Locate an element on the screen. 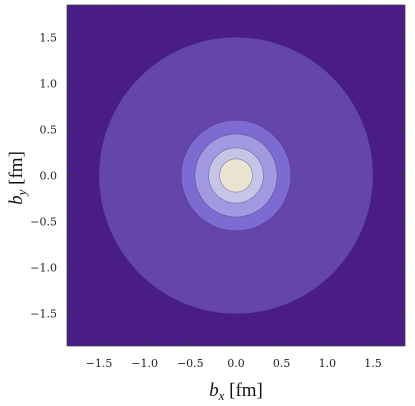  x-tick-label: −1.5 is located at coordinates (99, 363).